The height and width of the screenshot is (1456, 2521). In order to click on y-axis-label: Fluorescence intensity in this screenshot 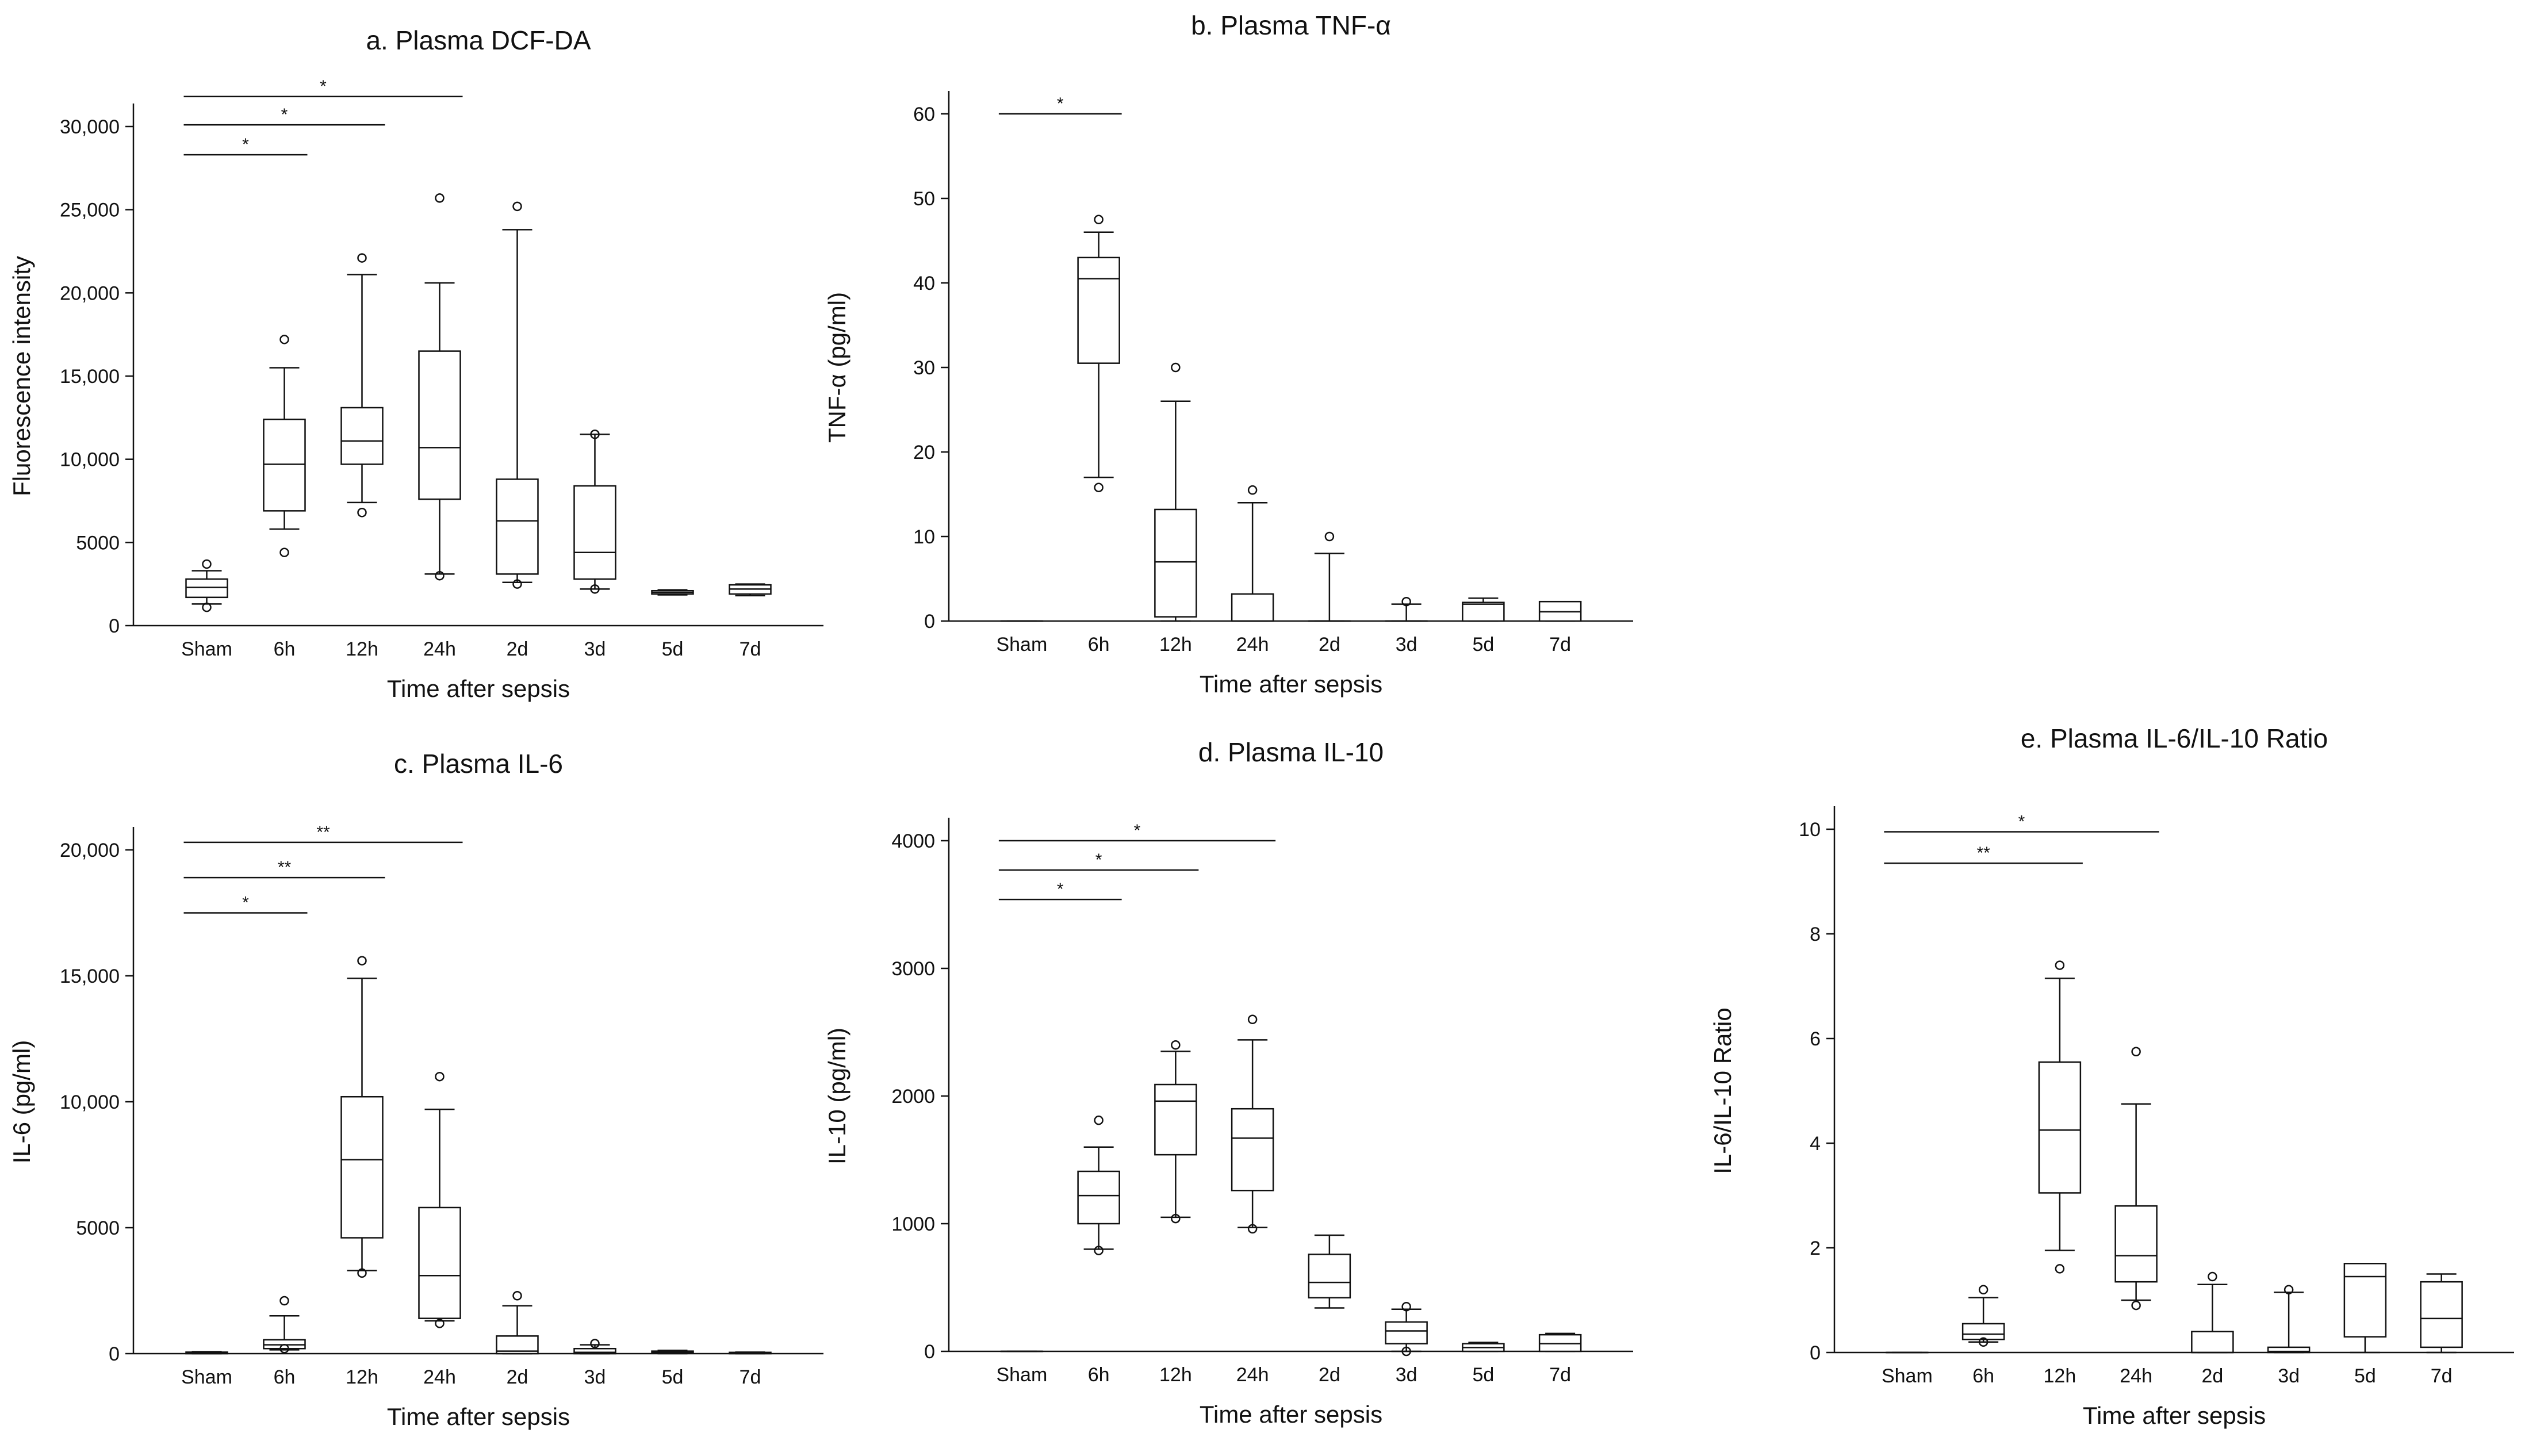, I will do `click(21, 376)`.